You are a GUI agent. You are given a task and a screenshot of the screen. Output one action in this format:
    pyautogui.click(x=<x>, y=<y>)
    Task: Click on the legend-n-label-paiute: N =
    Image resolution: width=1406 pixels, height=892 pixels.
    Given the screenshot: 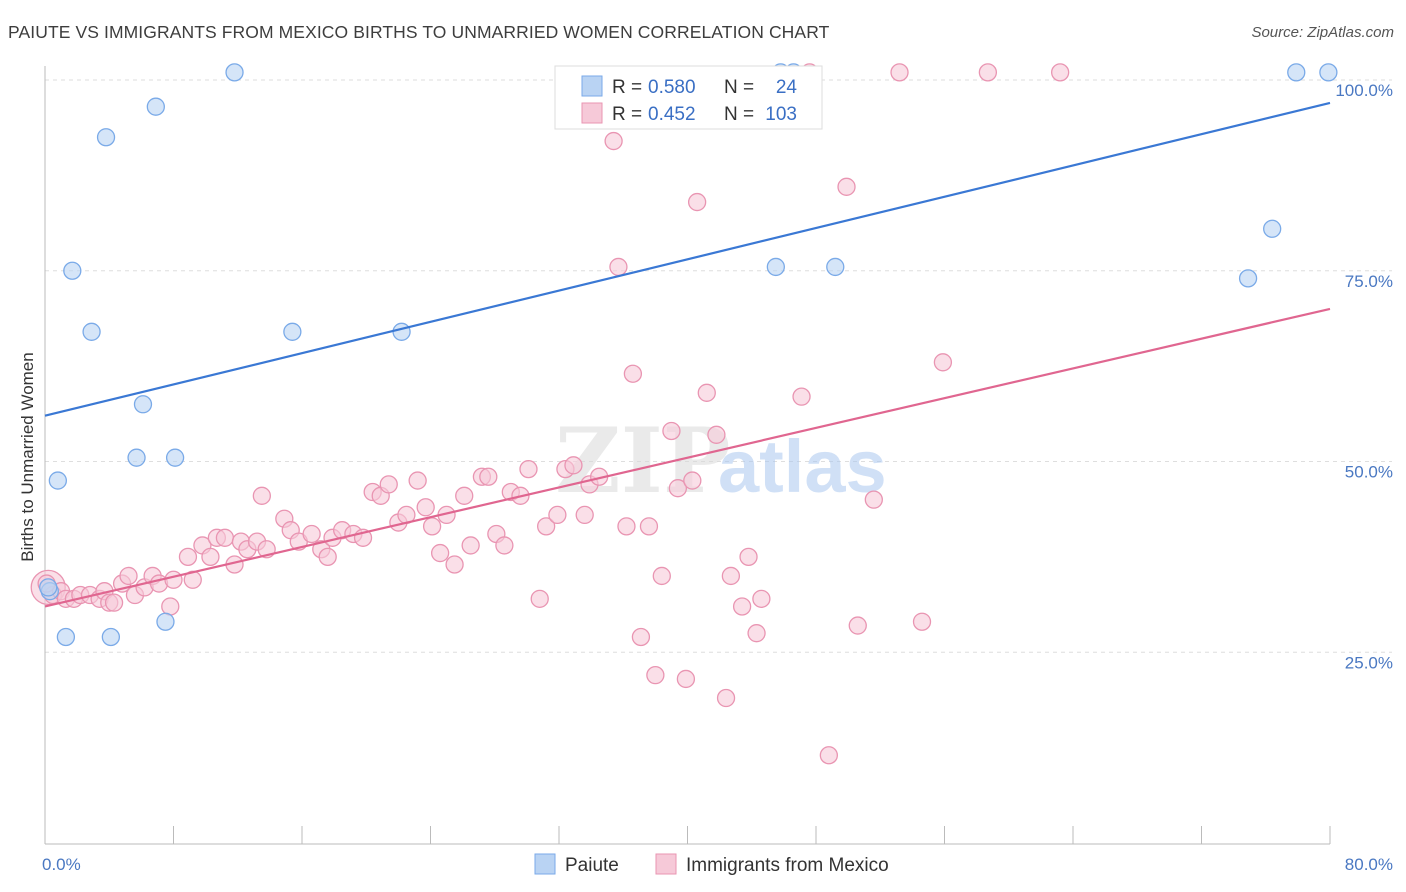 What is the action you would take?
    pyautogui.click(x=739, y=87)
    